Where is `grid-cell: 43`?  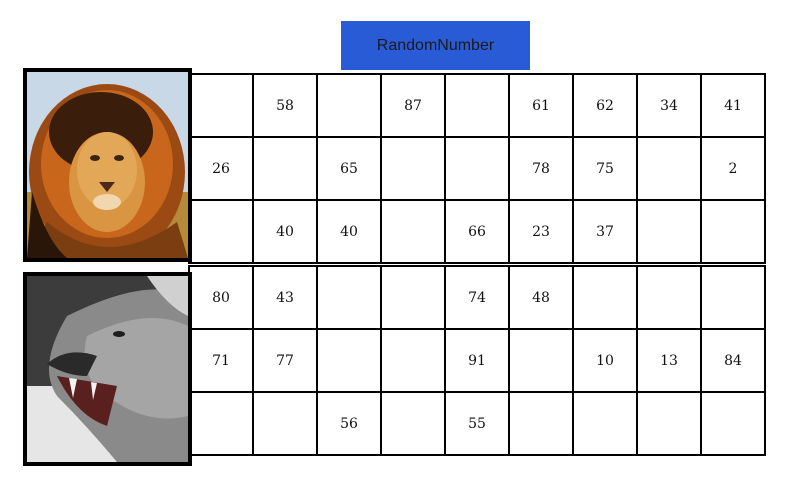
grid-cell: 43 is located at coordinates (285, 297).